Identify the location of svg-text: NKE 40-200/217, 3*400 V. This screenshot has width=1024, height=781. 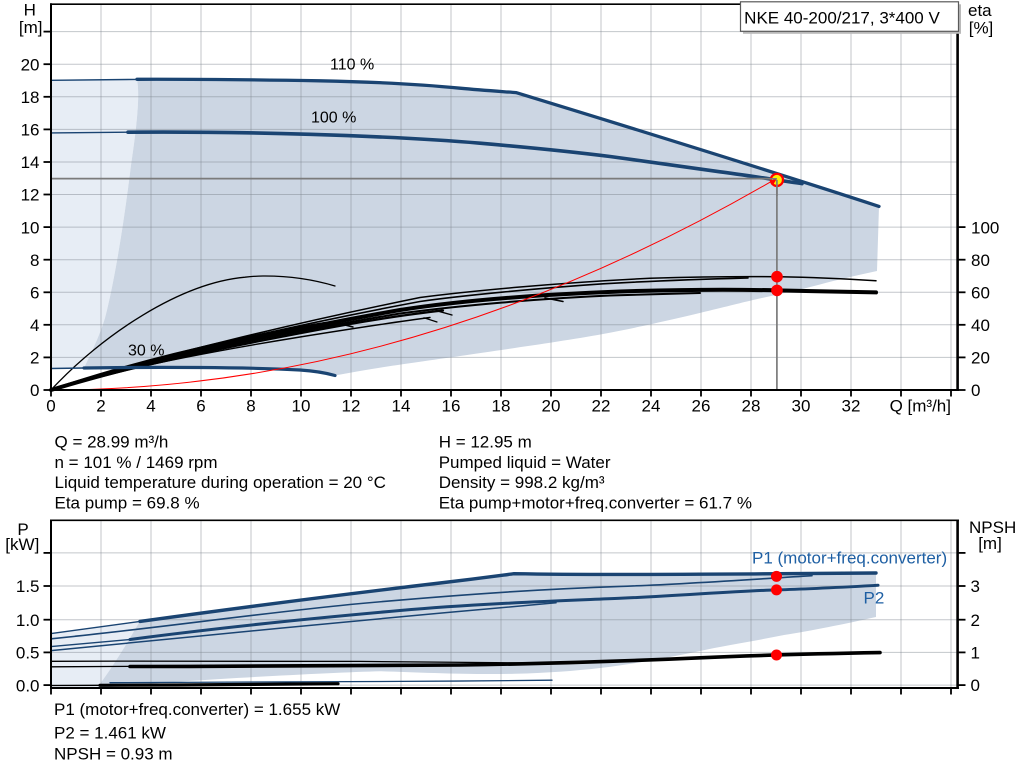
(842, 17).